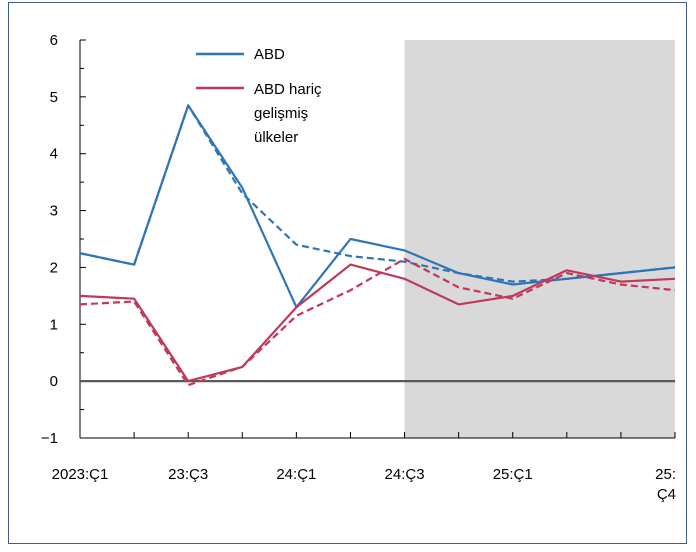 The image size is (696, 552). Describe the element at coordinates (54, 267) in the screenshot. I see `y-tick-label: 2` at that location.